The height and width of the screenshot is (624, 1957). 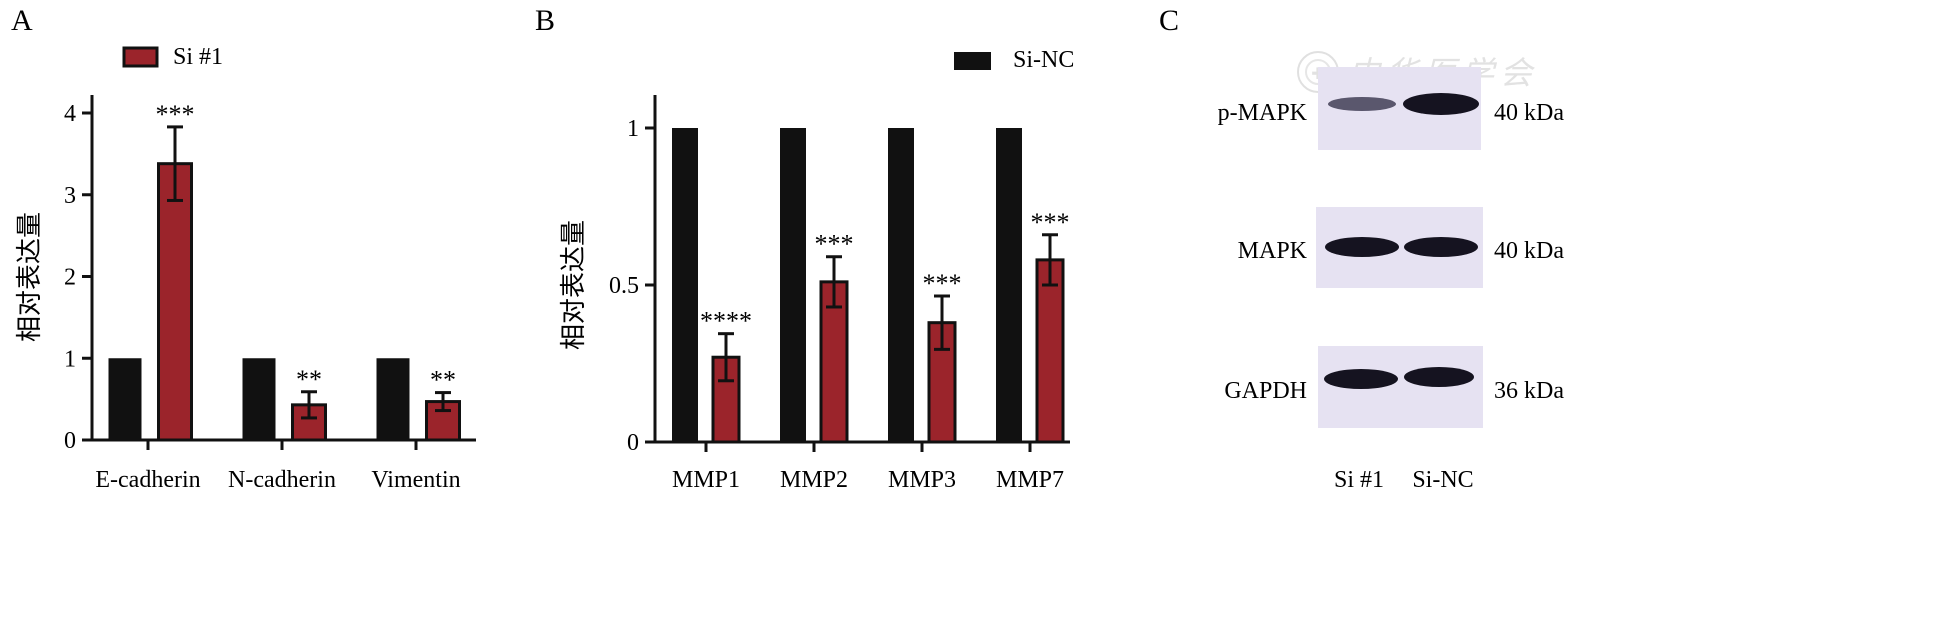 I want to click on panel-b-y-axis-label: 相对表达量, so click(x=574, y=285).